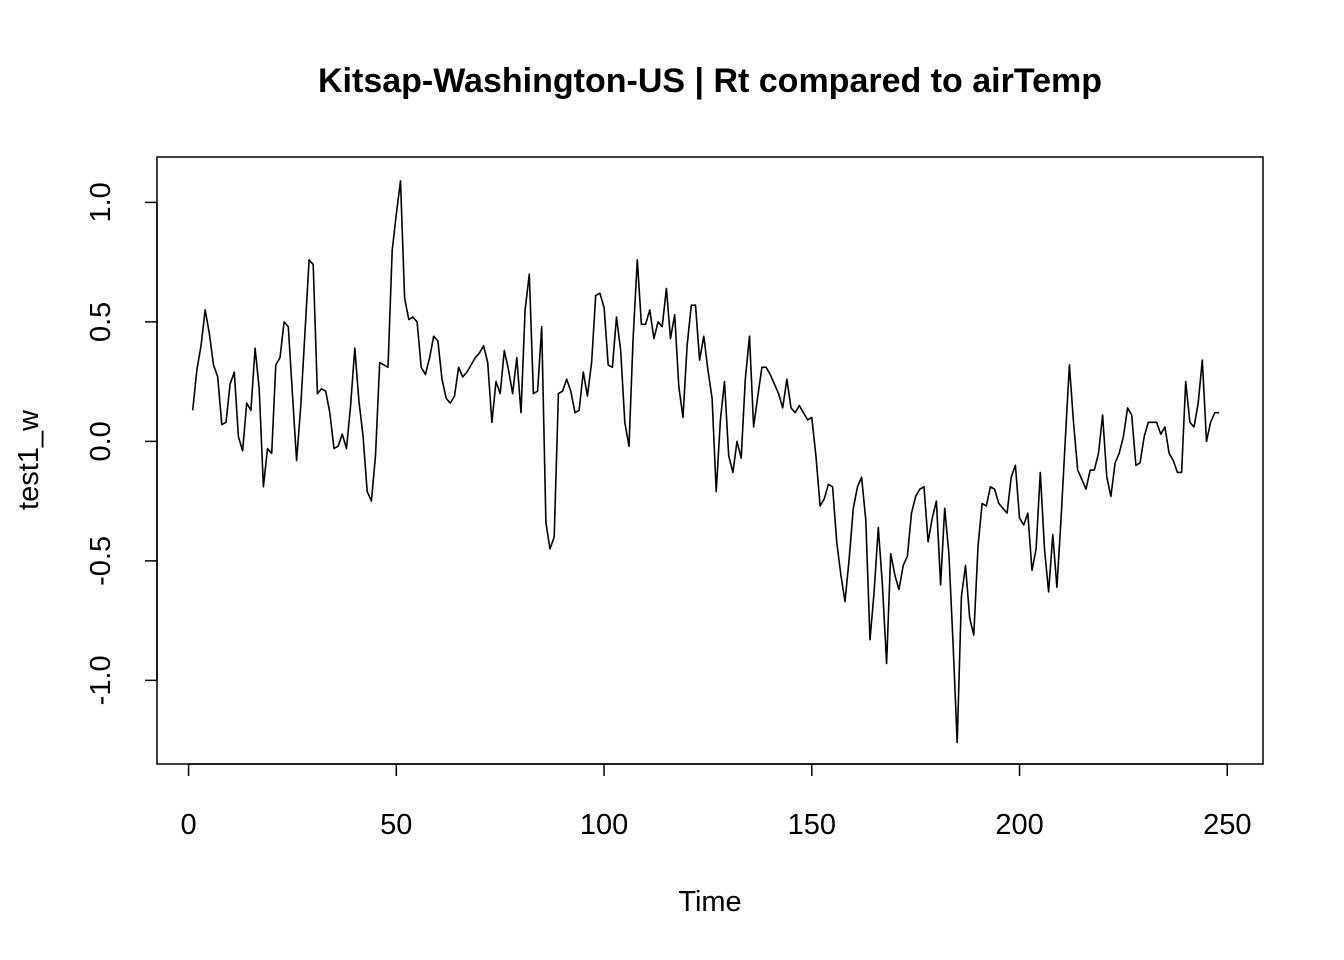 The height and width of the screenshot is (960, 1344). Describe the element at coordinates (716, 802) in the screenshot. I see `x-axis: 0 50 100 150 200 250` at that location.